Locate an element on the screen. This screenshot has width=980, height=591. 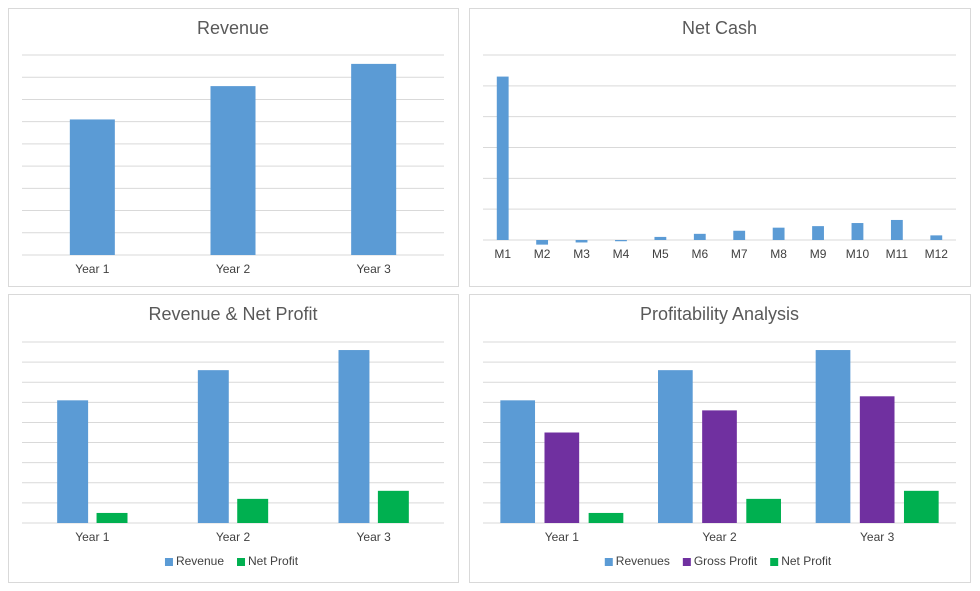
x-tick-label: M6 is located at coordinates (699, 254).